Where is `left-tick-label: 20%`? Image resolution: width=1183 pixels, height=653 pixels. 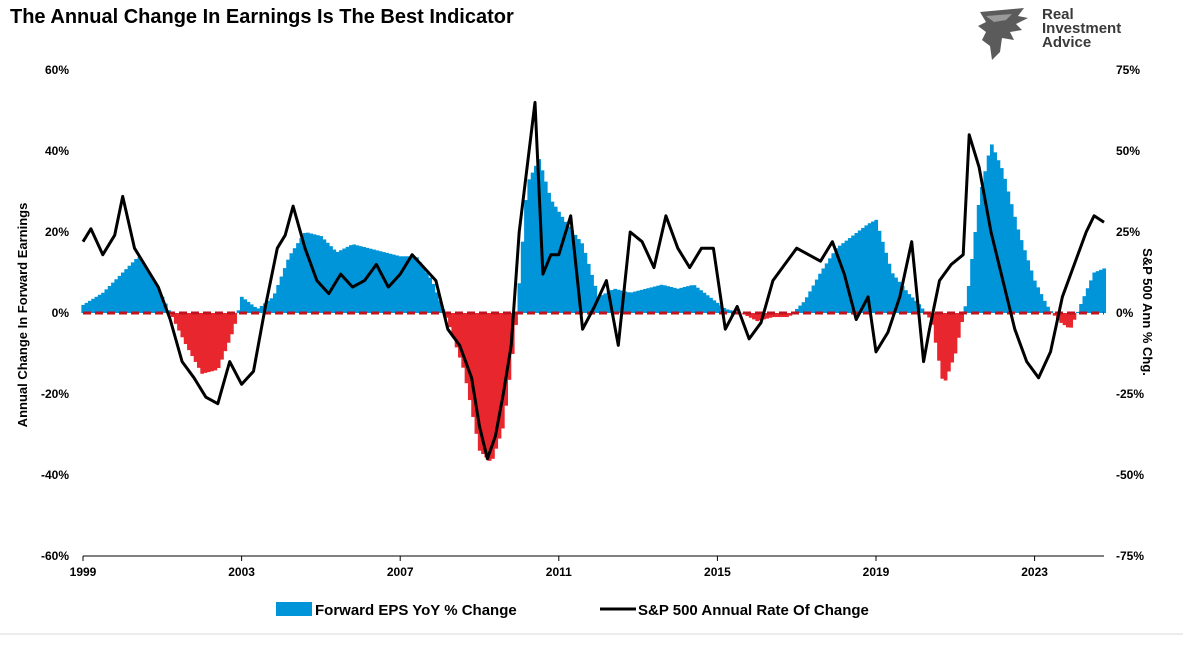 left-tick-label: 20% is located at coordinates (57, 232).